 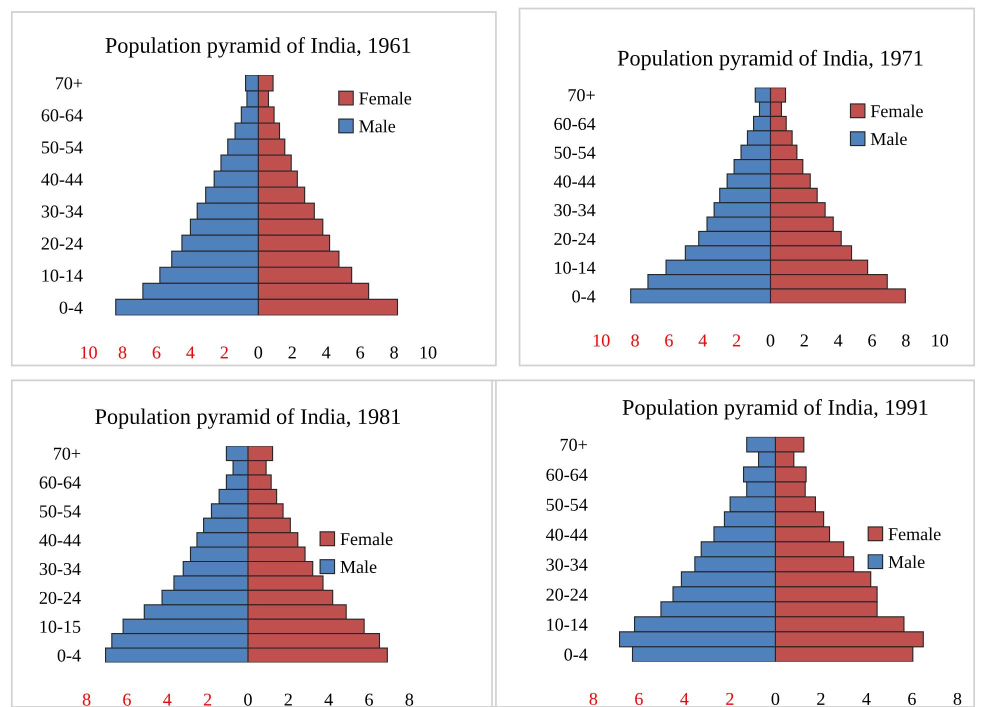 What do you see at coordinates (247, 418) in the screenshot?
I see `chart-title: Population pyramid of India, 1981` at bounding box center [247, 418].